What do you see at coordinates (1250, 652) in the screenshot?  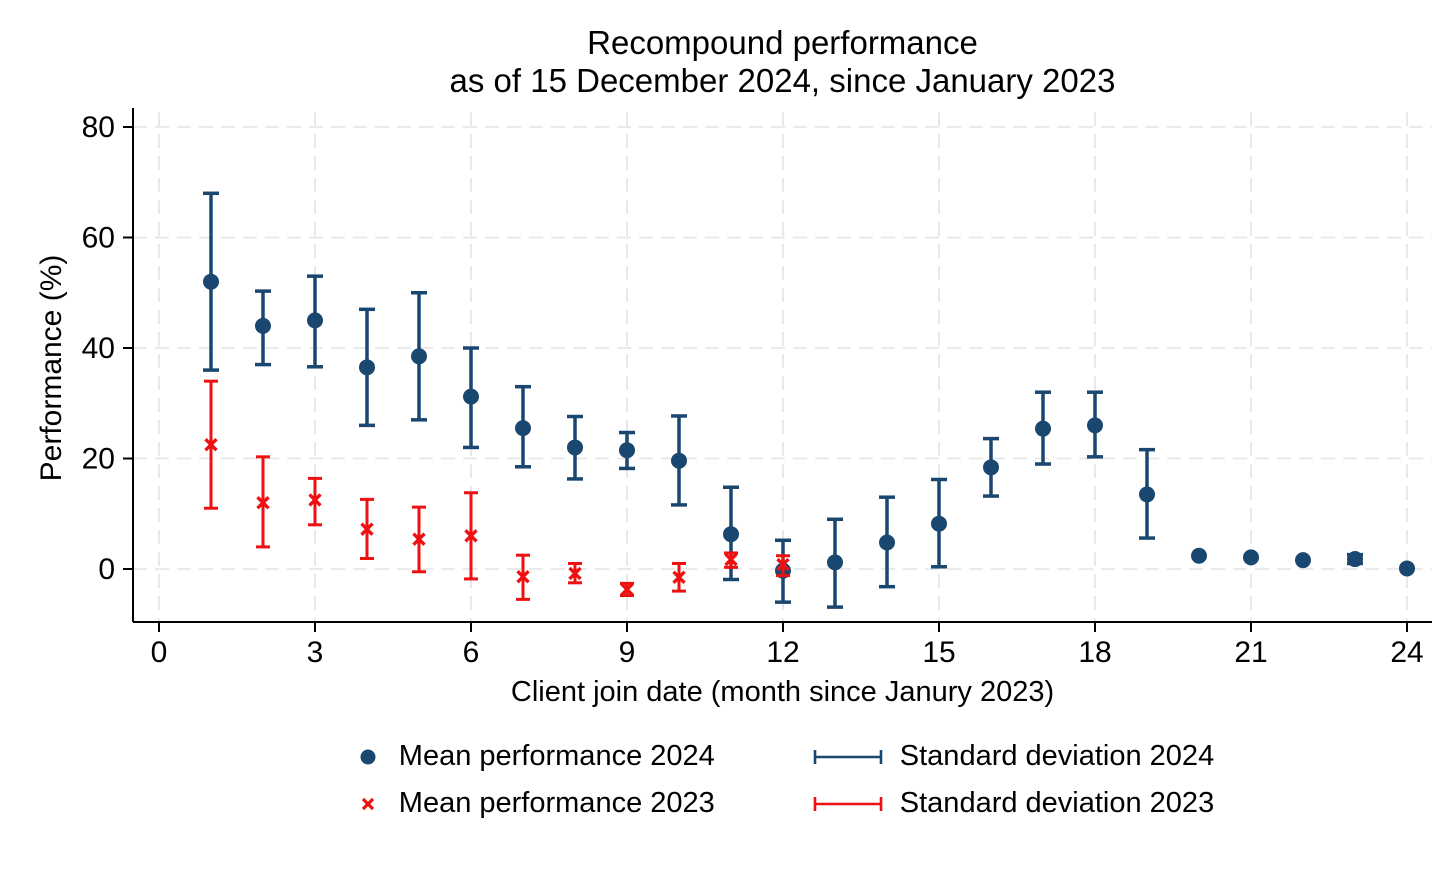 I see `x-tick-label: 21` at bounding box center [1250, 652].